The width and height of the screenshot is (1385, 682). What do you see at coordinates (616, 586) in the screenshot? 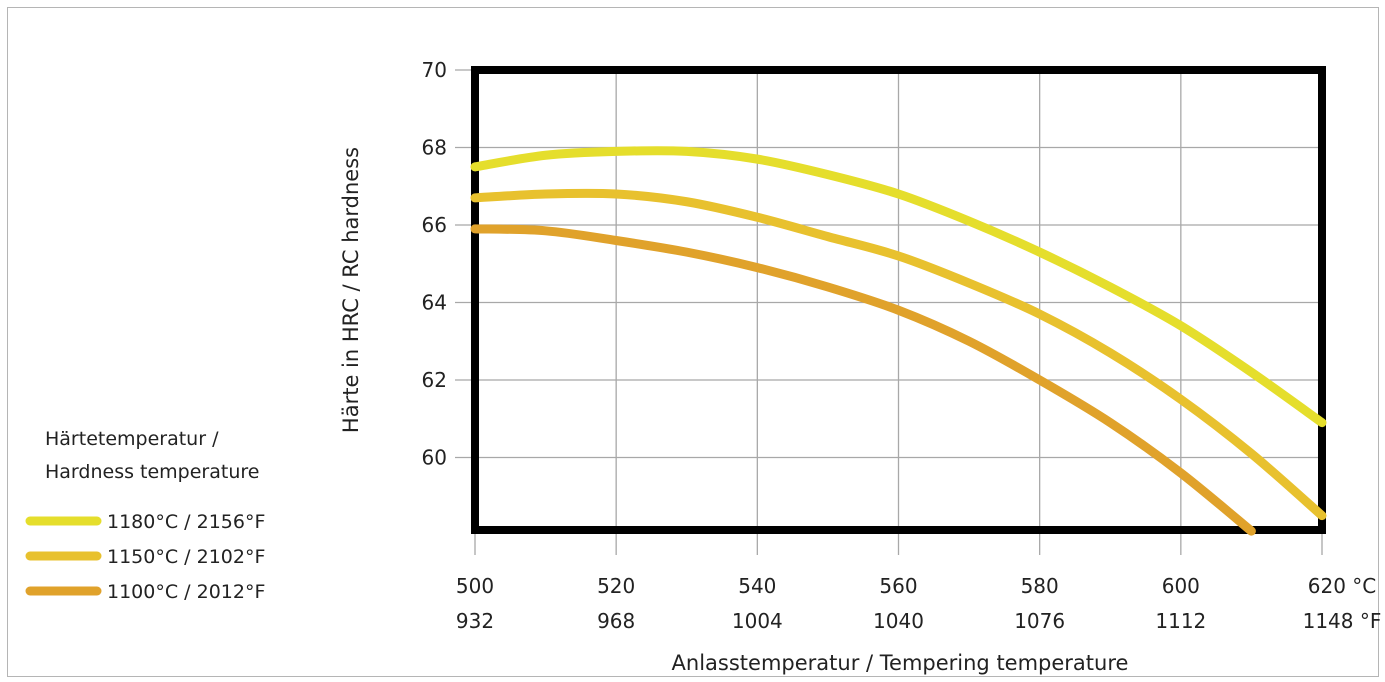
I see `x-tick-label-celsius: 520` at bounding box center [616, 586].